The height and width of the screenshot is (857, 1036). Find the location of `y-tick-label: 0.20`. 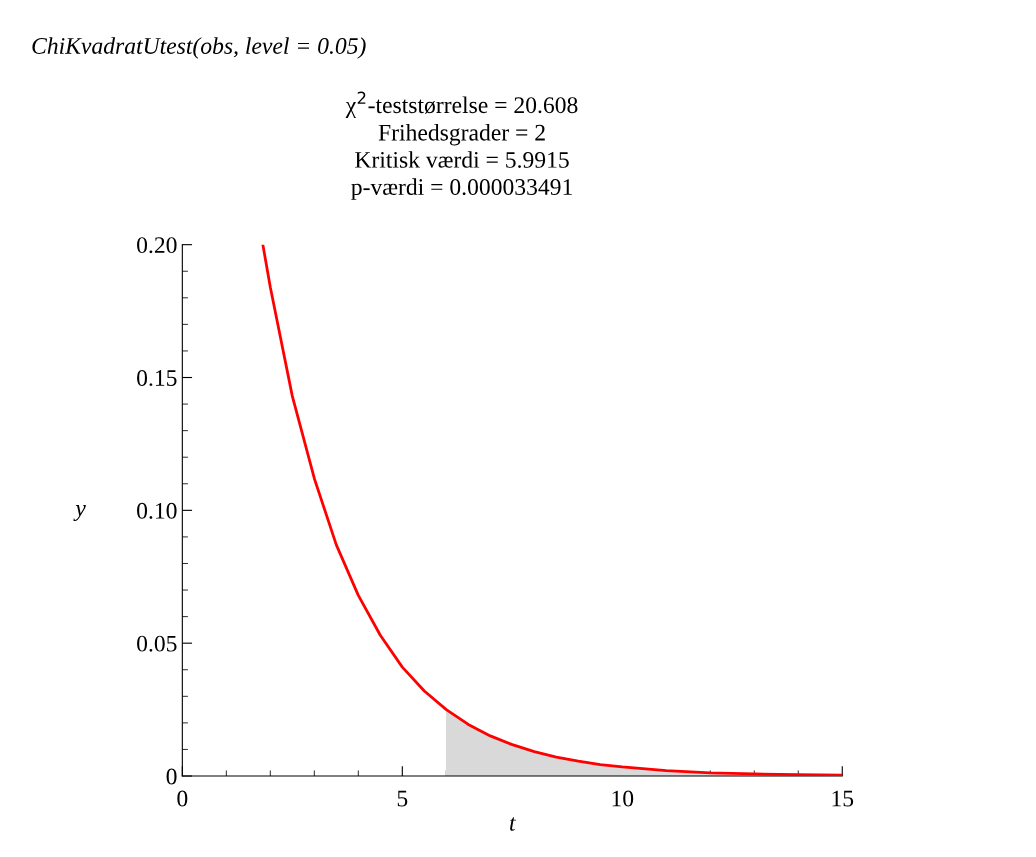

y-tick-label: 0.20 is located at coordinates (157, 245).